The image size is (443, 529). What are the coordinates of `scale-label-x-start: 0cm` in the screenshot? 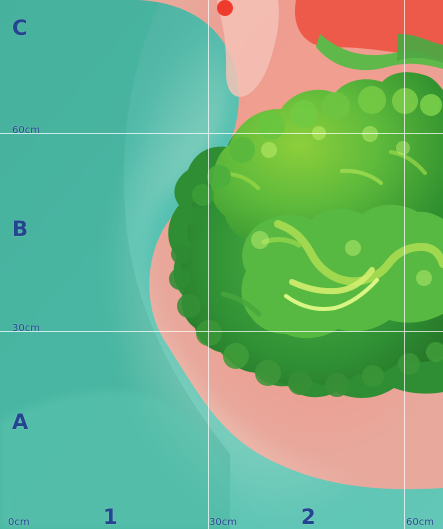 It's located at (19, 522).